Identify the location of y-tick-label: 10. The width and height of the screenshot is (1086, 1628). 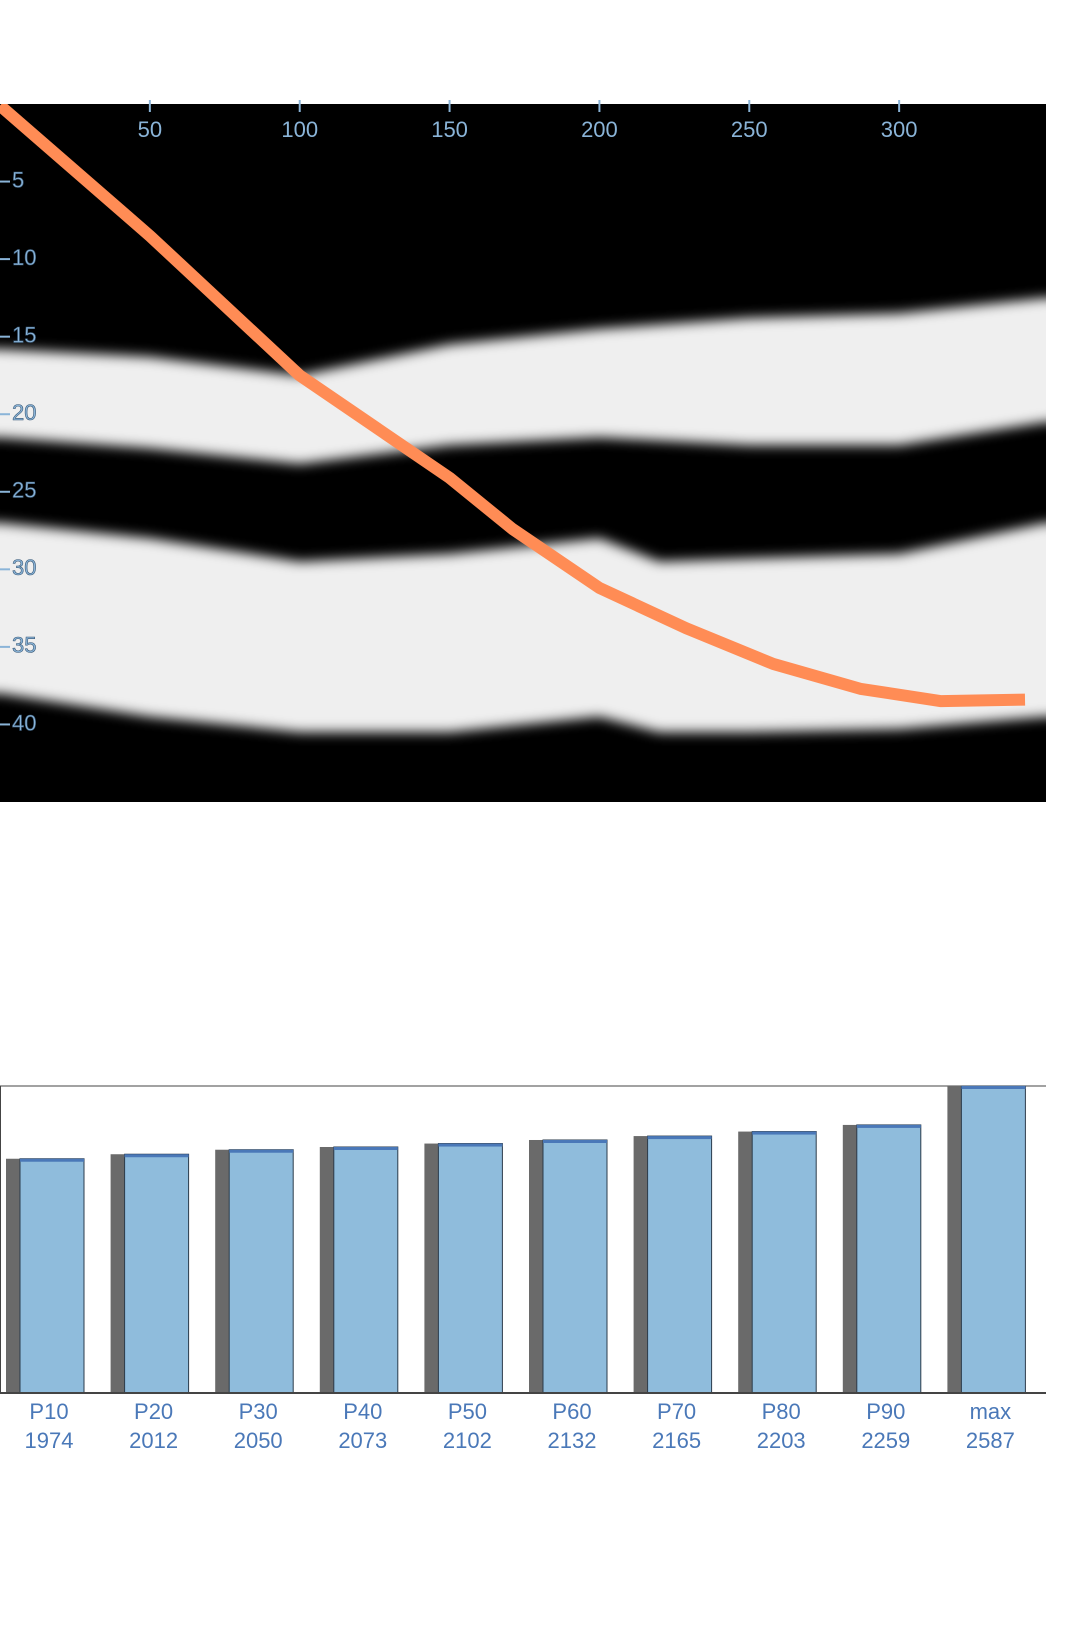
(24, 257).